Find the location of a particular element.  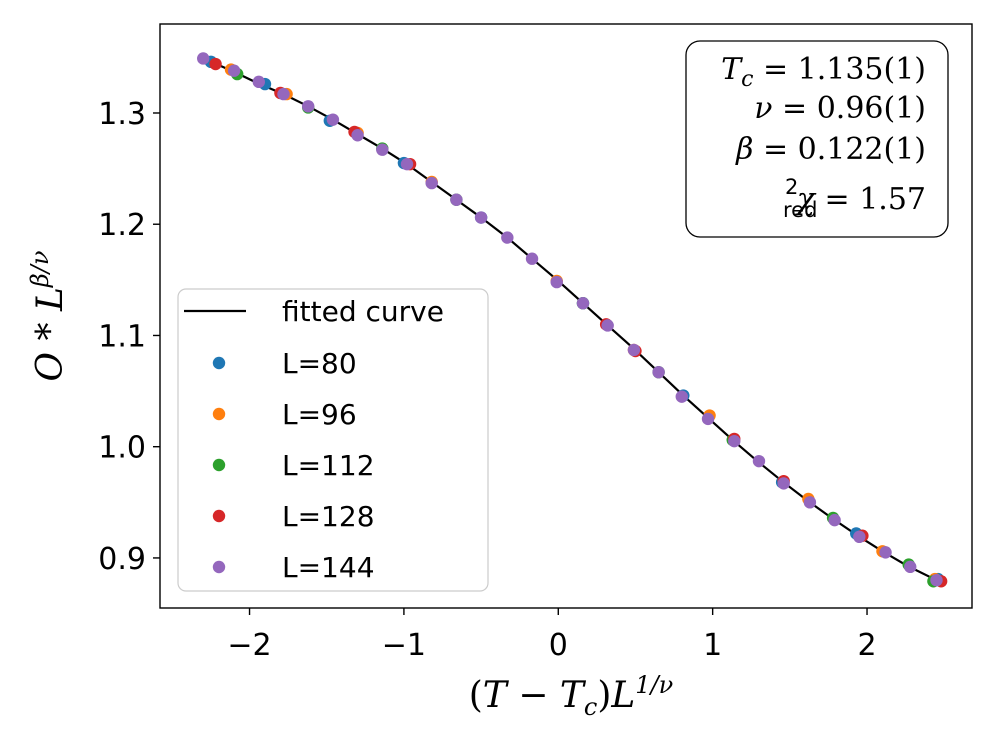

x-tick-label: 0 is located at coordinates (558, 645).